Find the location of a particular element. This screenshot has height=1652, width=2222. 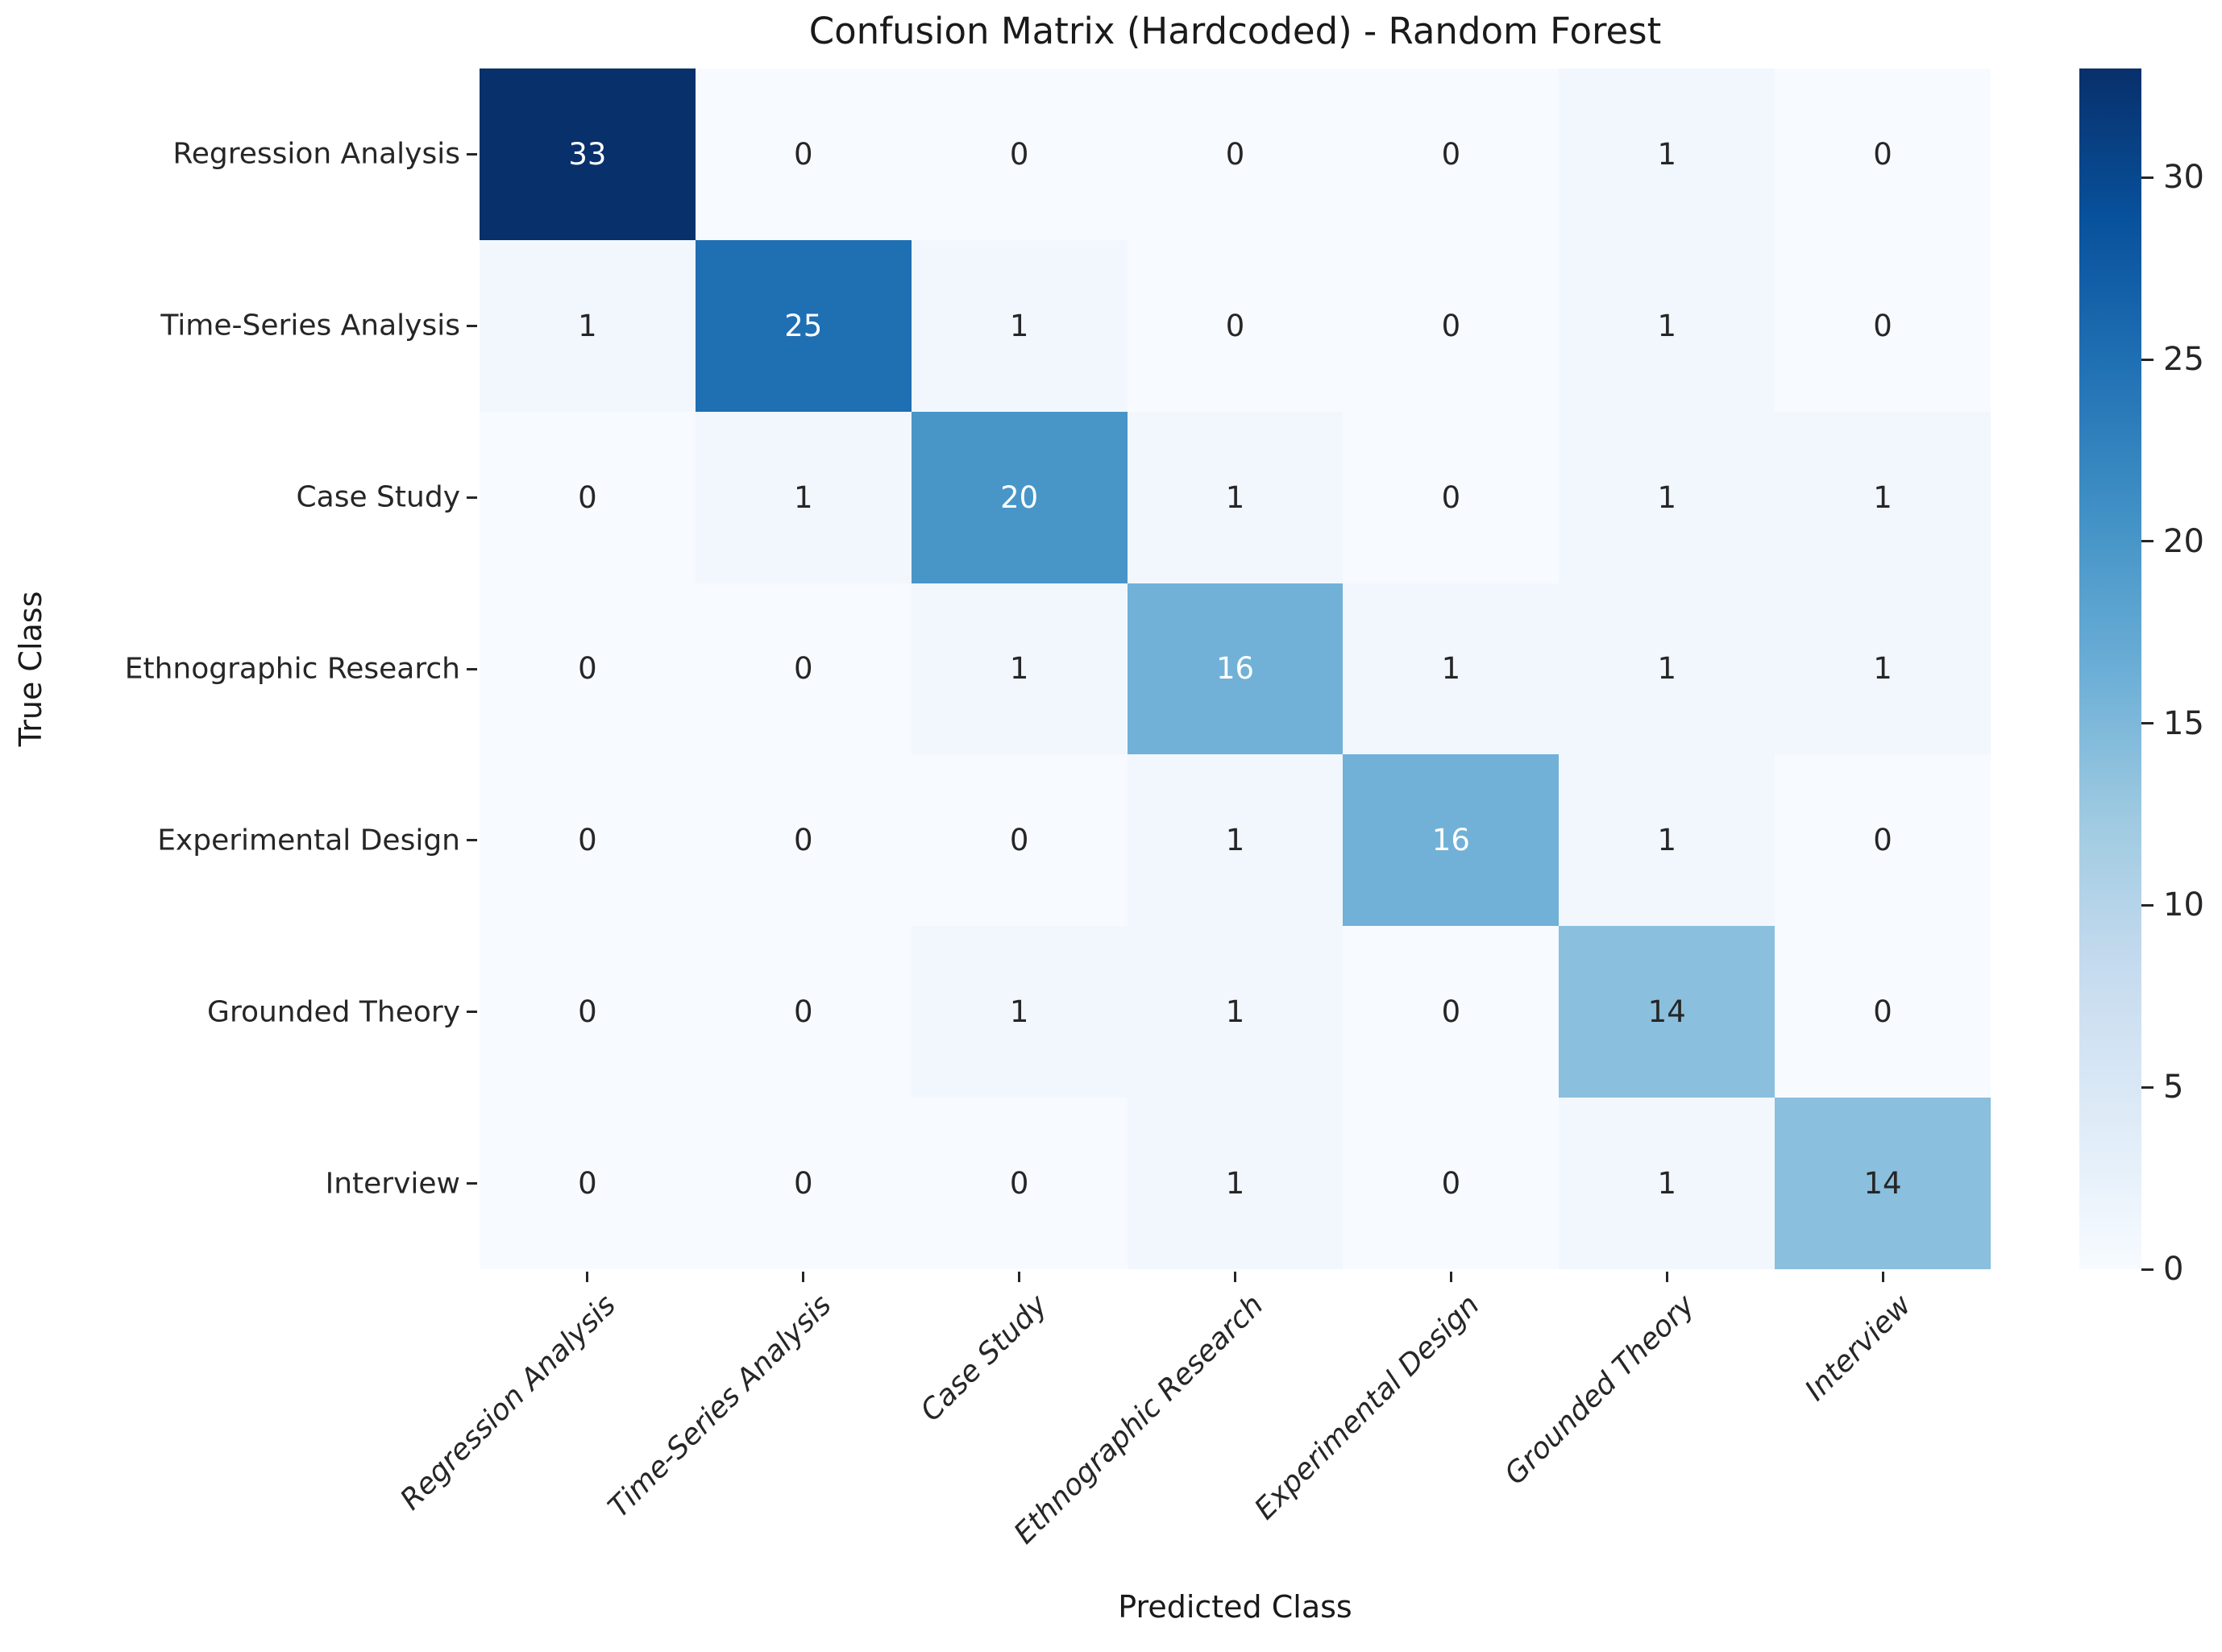

x-axis-label: Predicted Class is located at coordinates (1235, 1607).